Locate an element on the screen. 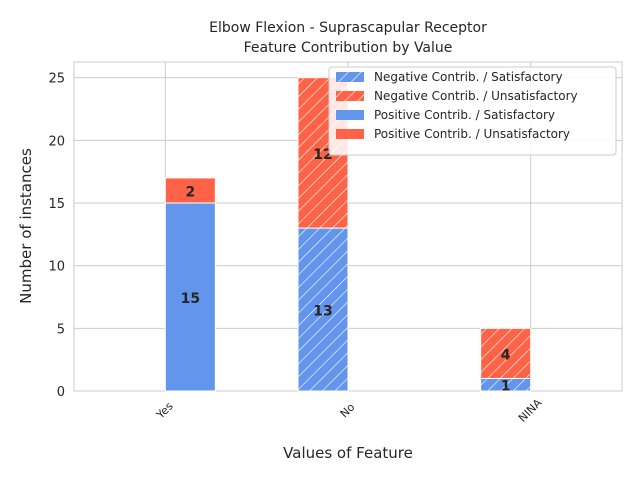 The image size is (640, 480). bar-value-label: 1 is located at coordinates (506, 387).